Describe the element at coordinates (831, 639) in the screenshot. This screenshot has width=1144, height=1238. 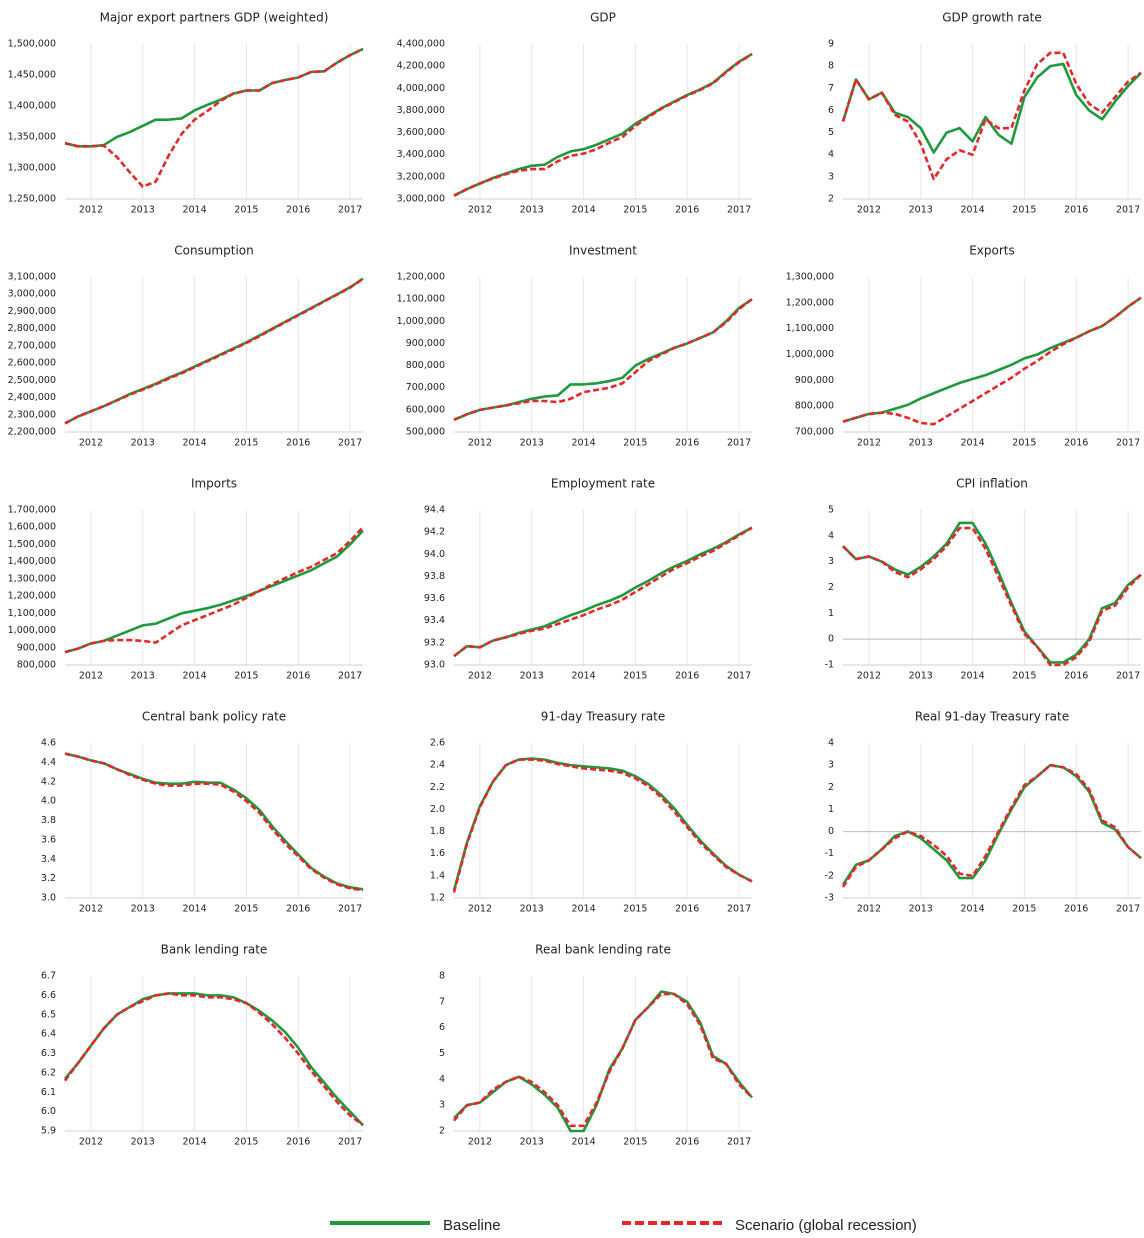
I see `y-tick-label: 0` at that location.